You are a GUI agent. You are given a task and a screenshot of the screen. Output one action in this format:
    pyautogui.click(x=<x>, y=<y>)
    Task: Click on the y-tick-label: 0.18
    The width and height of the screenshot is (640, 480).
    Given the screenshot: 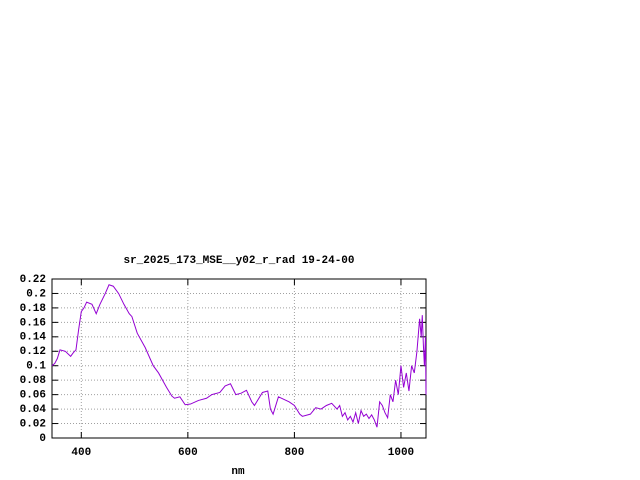 What is the action you would take?
    pyautogui.click(x=33, y=309)
    